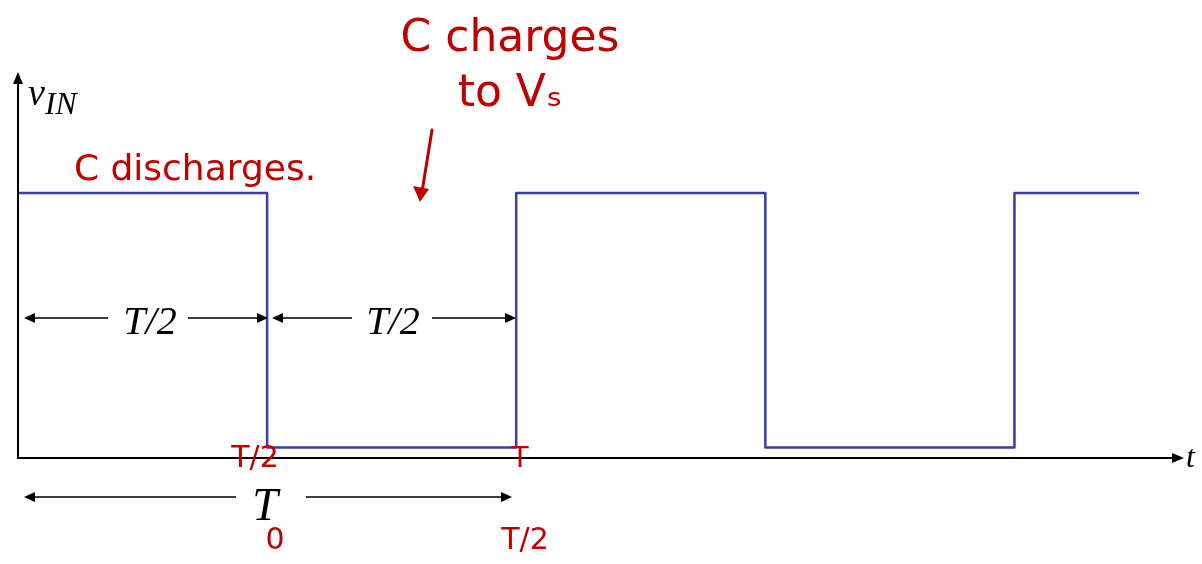  Describe the element at coordinates (1190, 456) in the screenshot. I see `x-axis-title: t` at that location.